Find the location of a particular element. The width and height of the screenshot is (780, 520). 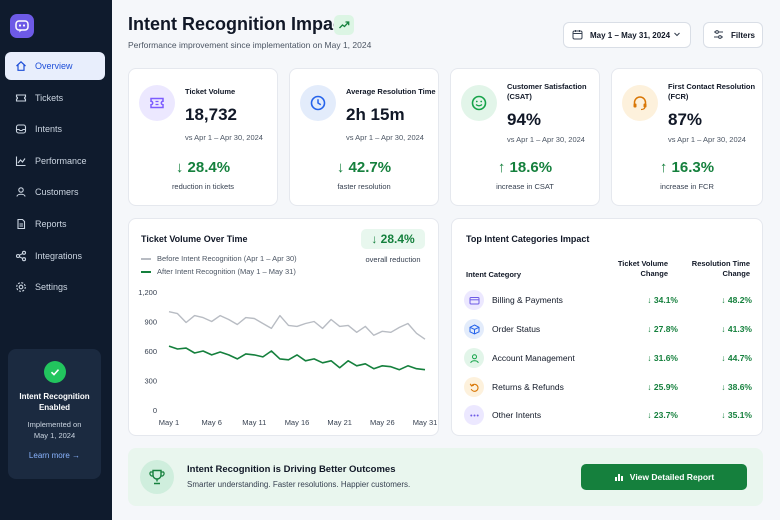

sidebar-item-reports: Reports is located at coordinates (55, 224).